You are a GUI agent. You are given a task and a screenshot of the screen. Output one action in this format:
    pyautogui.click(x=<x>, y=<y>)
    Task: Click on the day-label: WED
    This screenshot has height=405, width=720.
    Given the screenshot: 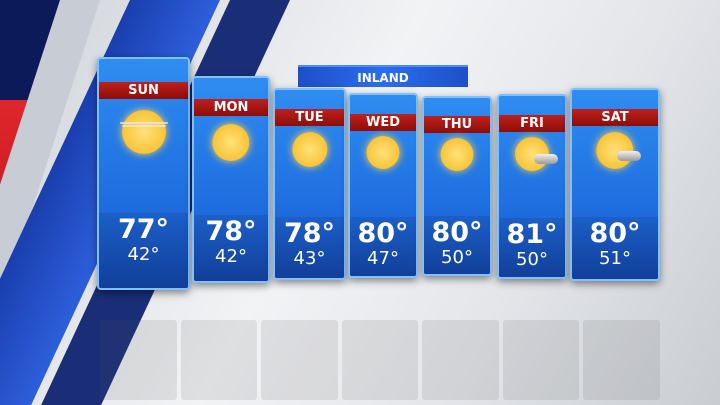 What is the action you would take?
    pyautogui.click(x=383, y=122)
    